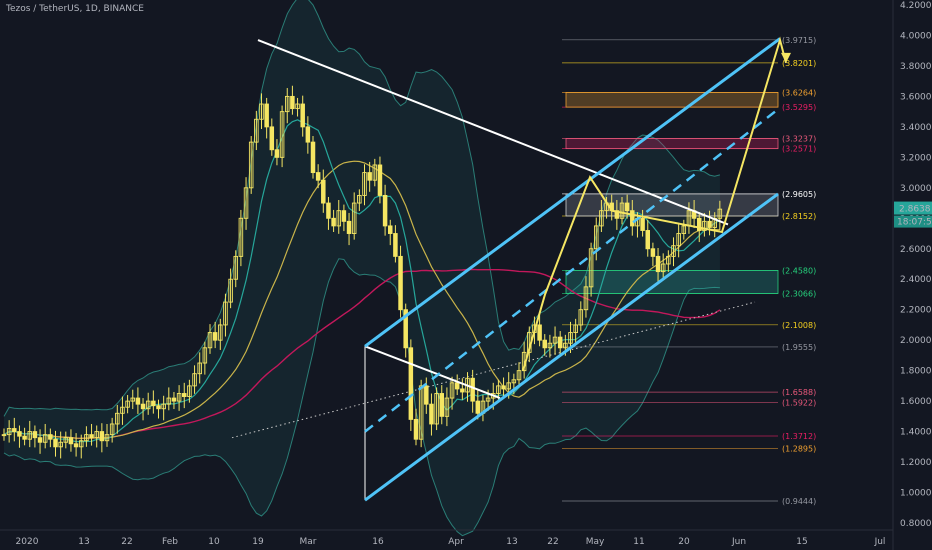 The image size is (932, 550). What do you see at coordinates (799, 40) in the screenshot?
I see `level-label: (3.9715)` at bounding box center [799, 40].